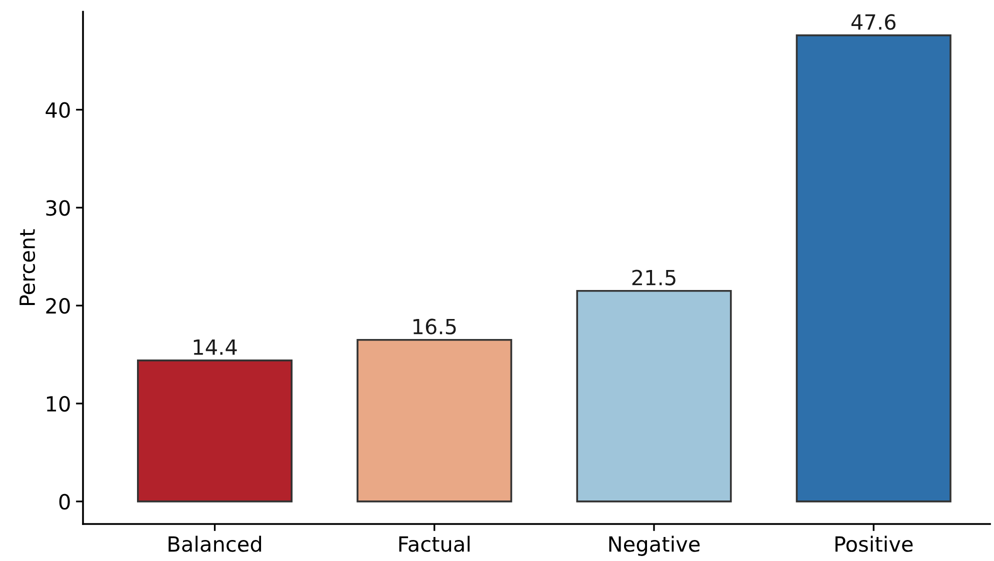  I want to click on data-label: 14.4, so click(215, 347).